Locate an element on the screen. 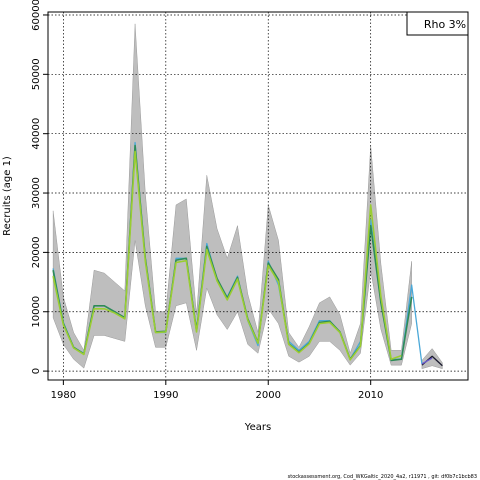  y-tick-label: 30000 is located at coordinates (36, 193).